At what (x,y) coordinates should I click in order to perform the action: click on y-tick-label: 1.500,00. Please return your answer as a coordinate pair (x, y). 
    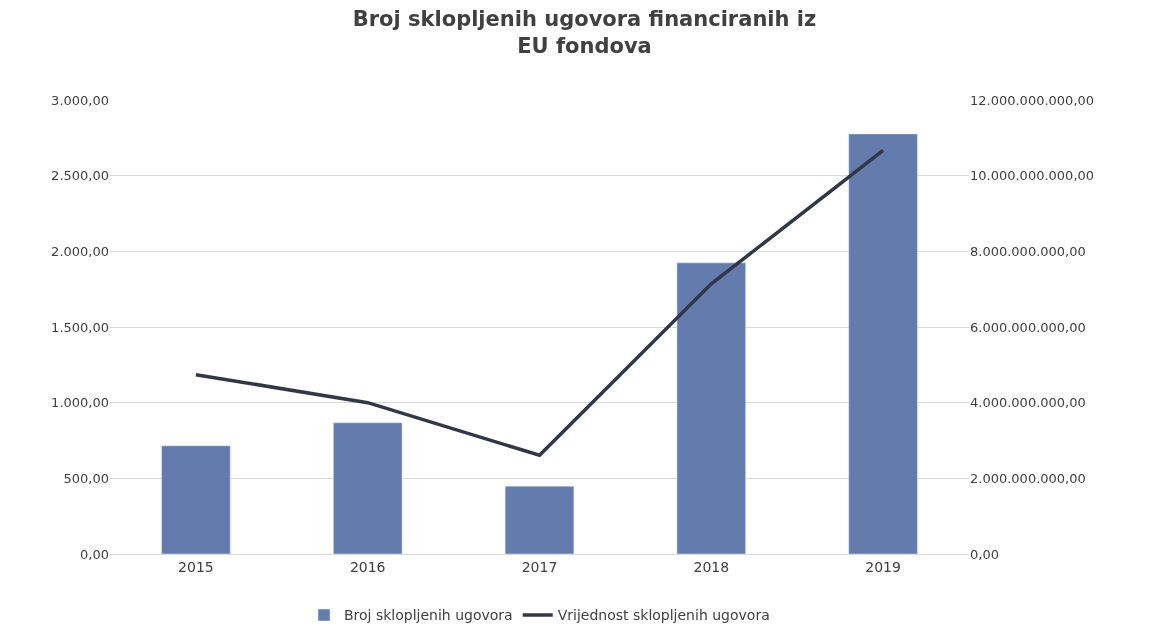
    Looking at the image, I should click on (80, 327).